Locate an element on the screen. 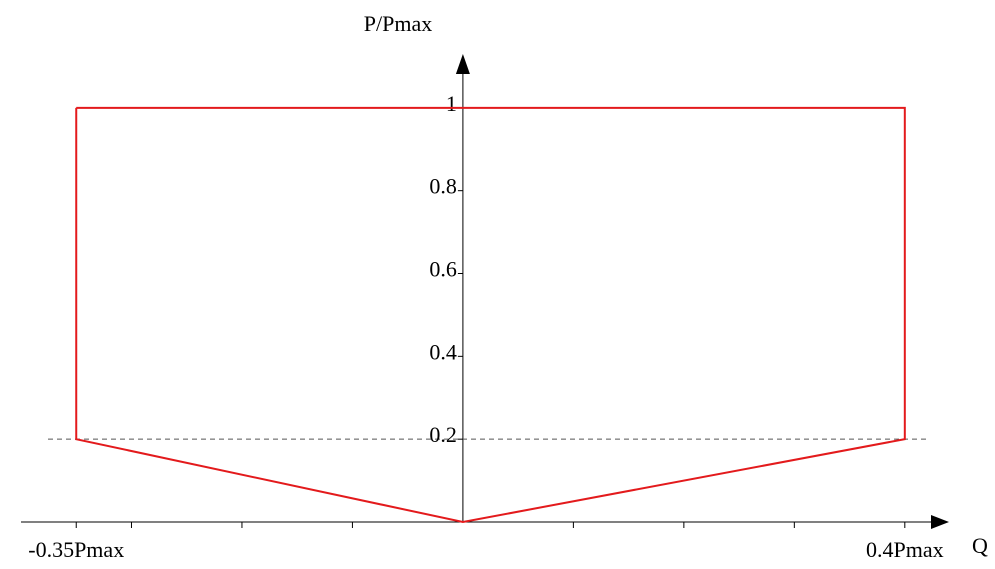 The height and width of the screenshot is (569, 995). y-tick-label: 0.4 is located at coordinates (443, 351).